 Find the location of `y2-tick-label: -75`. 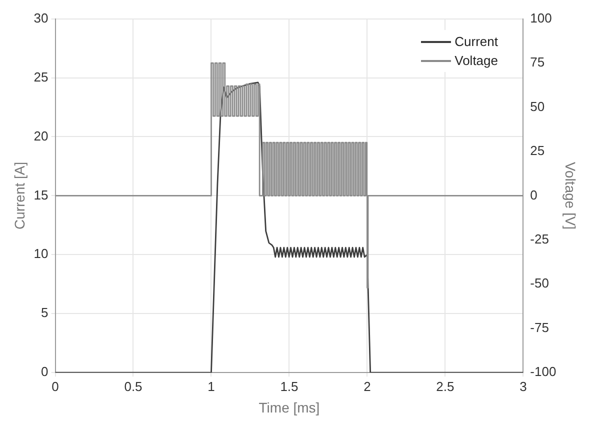

y2-tick-label: -75 is located at coordinates (539, 327).